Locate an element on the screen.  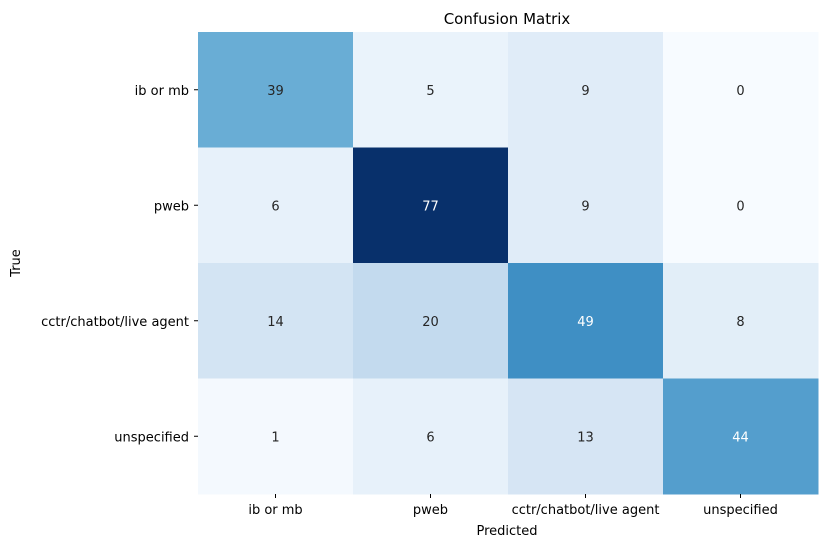
cell-value-label: 5 is located at coordinates (430, 91).